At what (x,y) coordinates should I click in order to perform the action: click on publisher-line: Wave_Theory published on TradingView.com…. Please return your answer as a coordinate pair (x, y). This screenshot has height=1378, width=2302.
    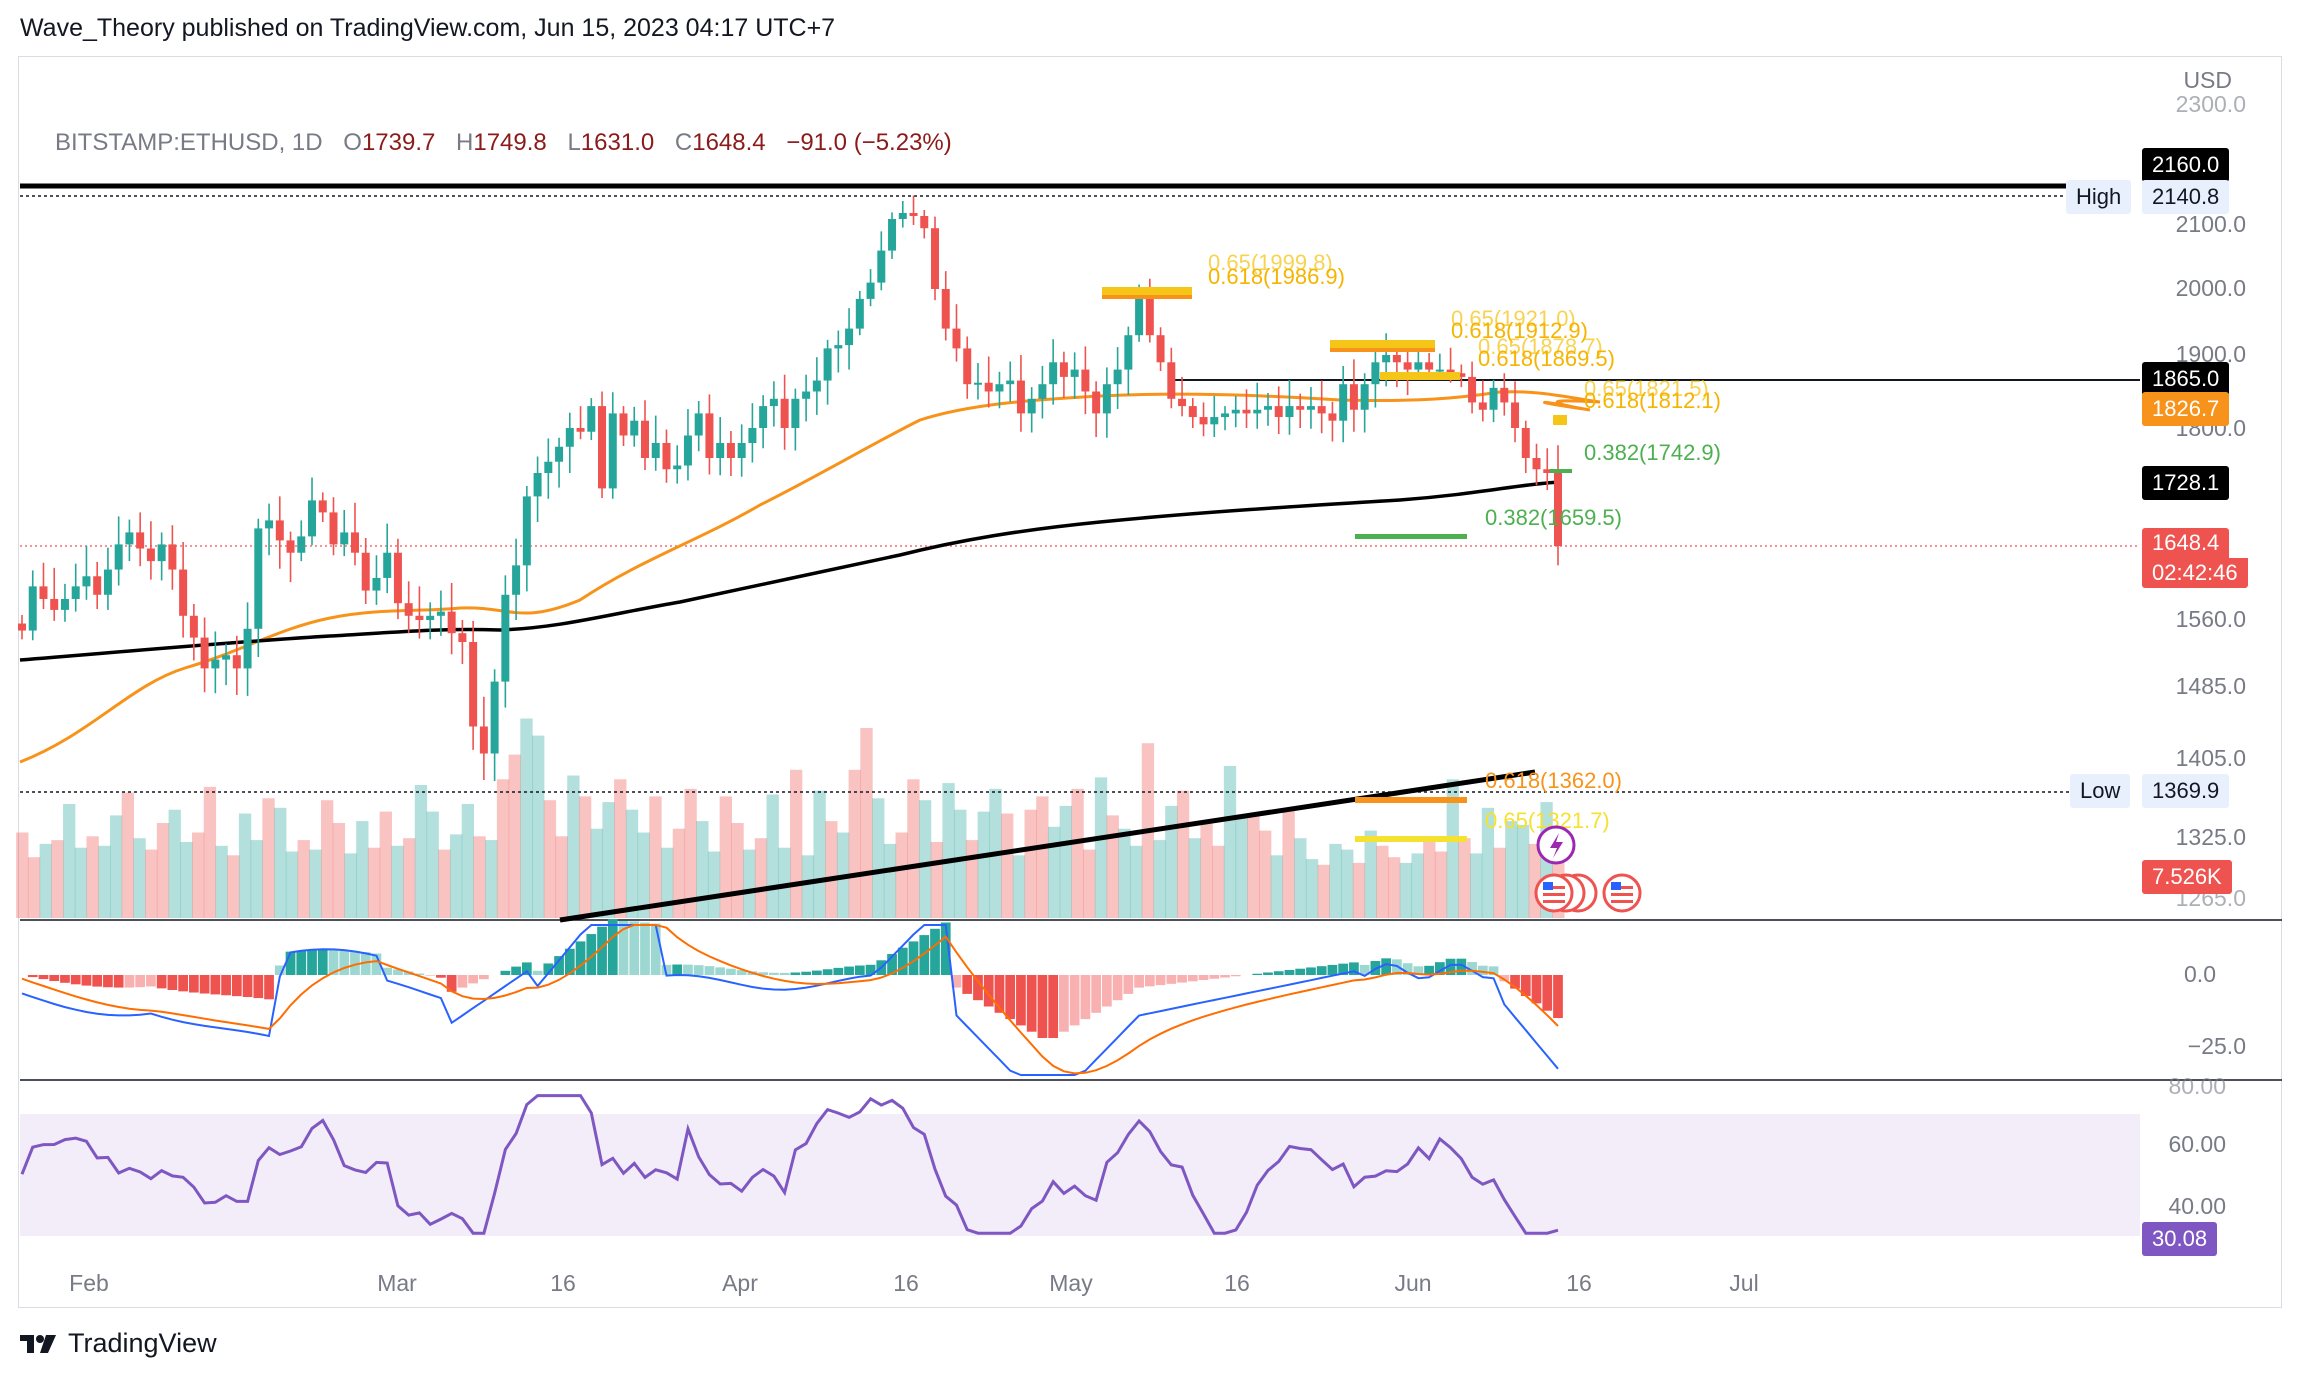
    Looking at the image, I should click on (428, 28).